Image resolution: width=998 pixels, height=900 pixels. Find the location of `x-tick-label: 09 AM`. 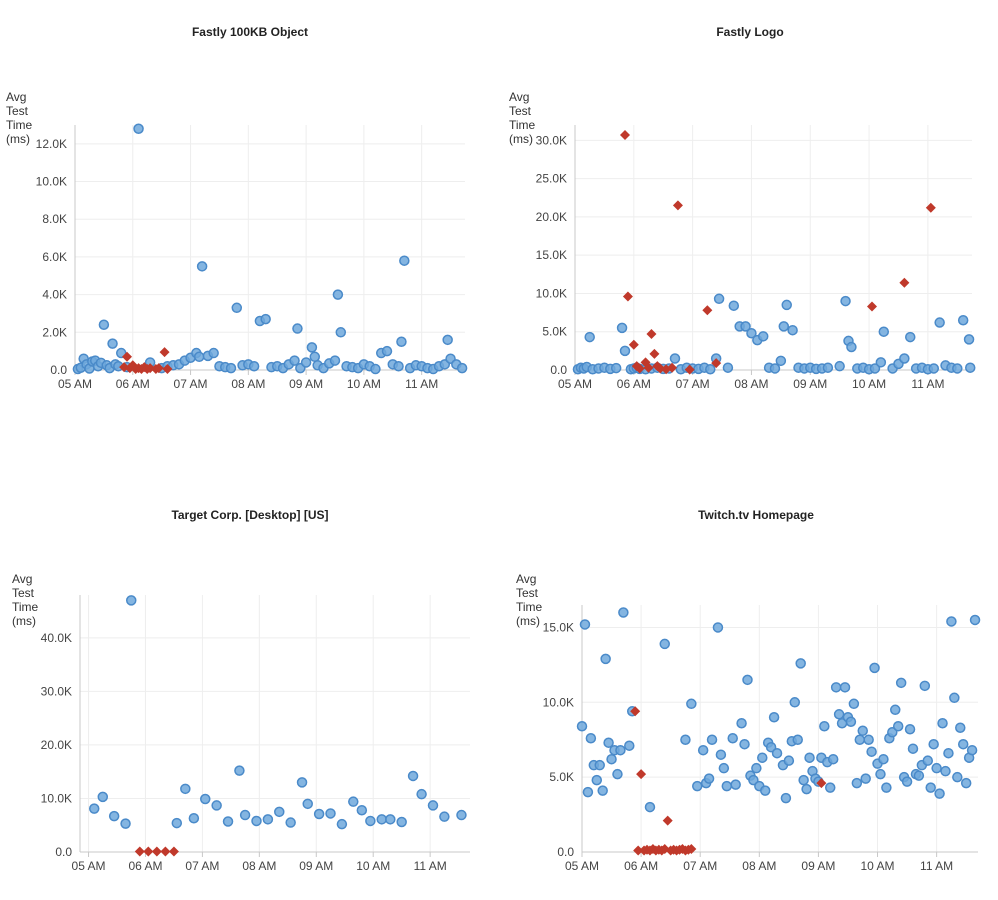

x-tick-label: 09 AM is located at coordinates (810, 384).